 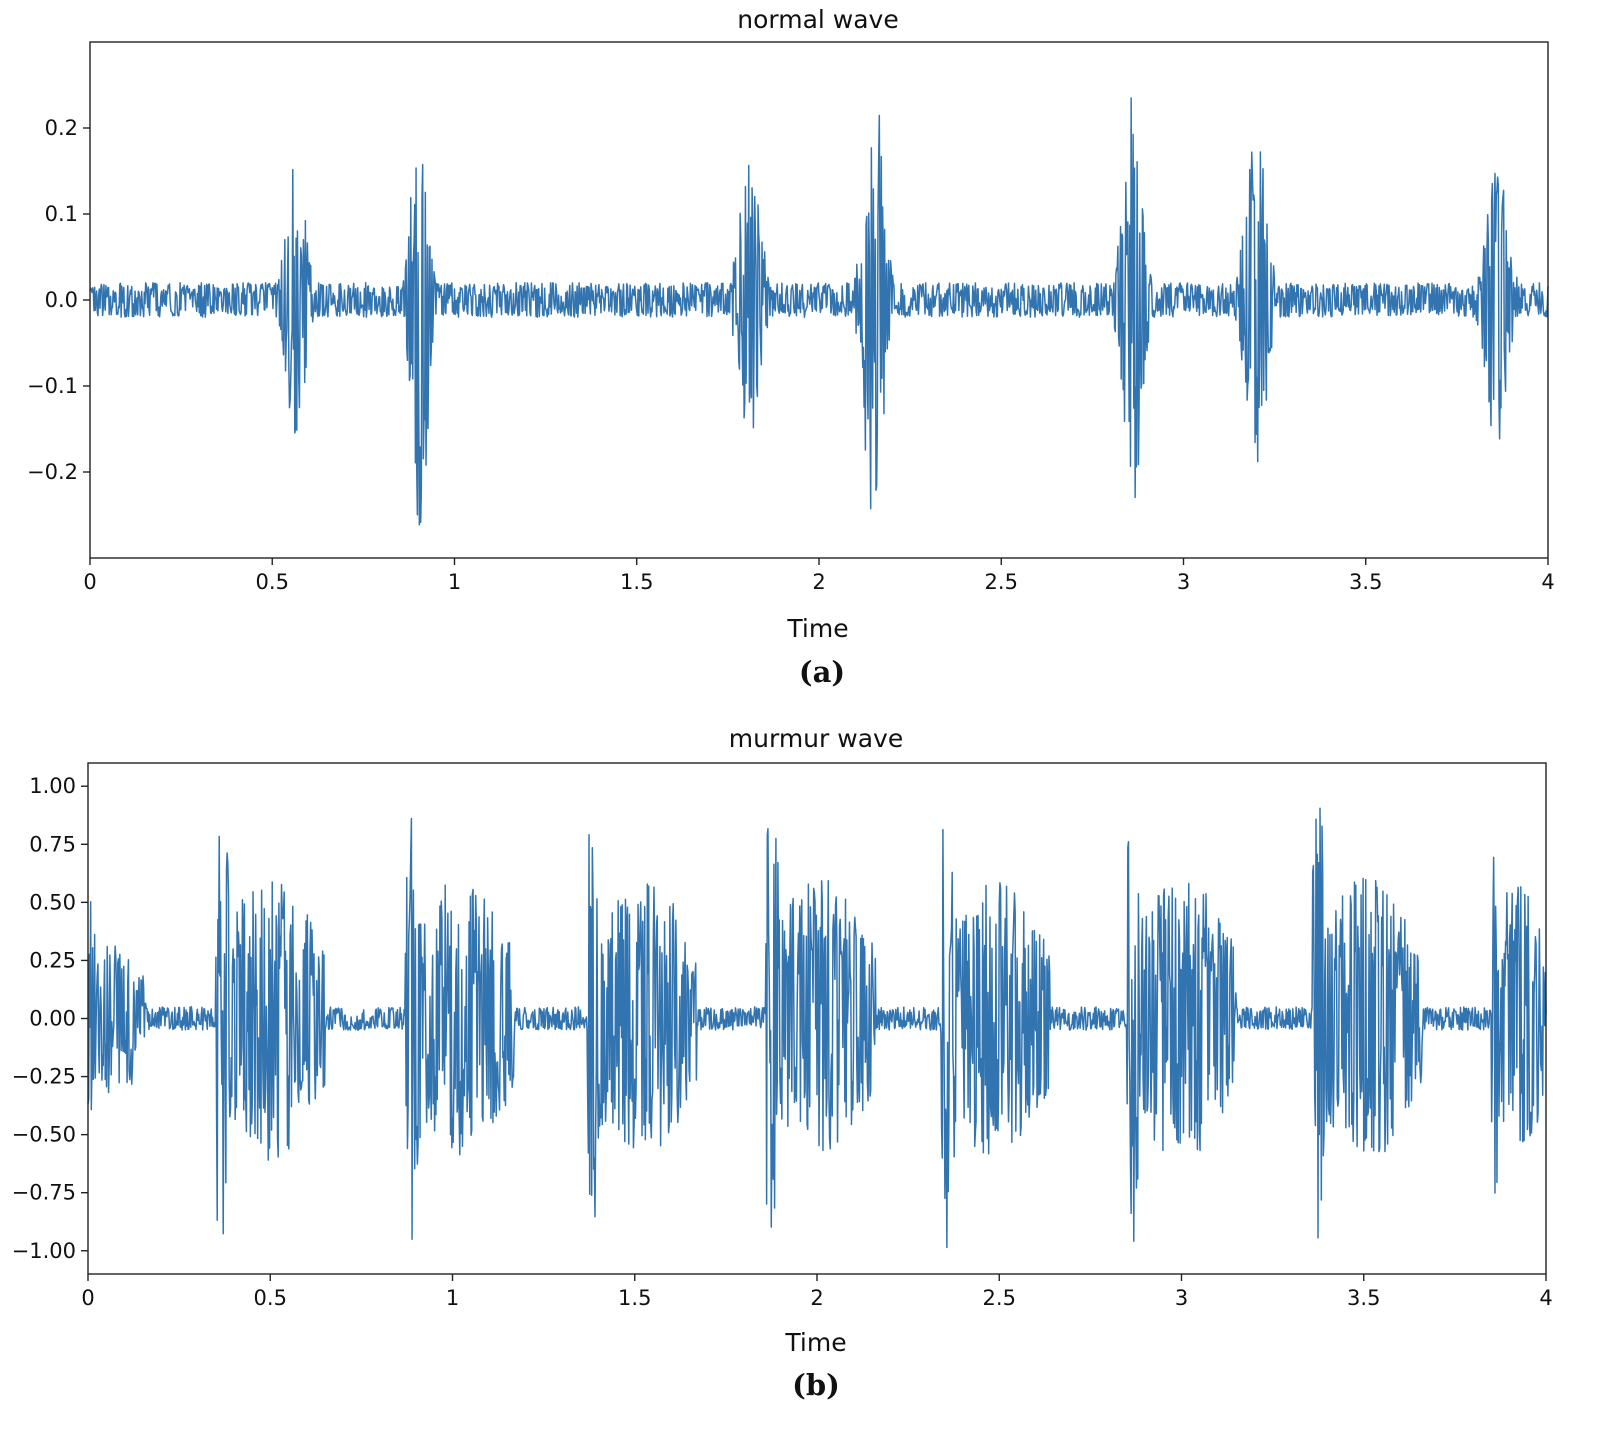 What do you see at coordinates (52, 960) in the screenshot?
I see `y-tick-label: 0.25` at bounding box center [52, 960].